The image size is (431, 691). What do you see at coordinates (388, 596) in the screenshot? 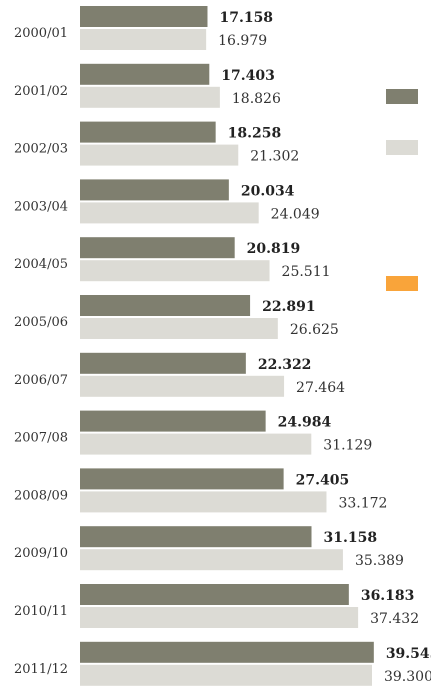
I see `value-label-series-1: 36.183` at bounding box center [388, 596].